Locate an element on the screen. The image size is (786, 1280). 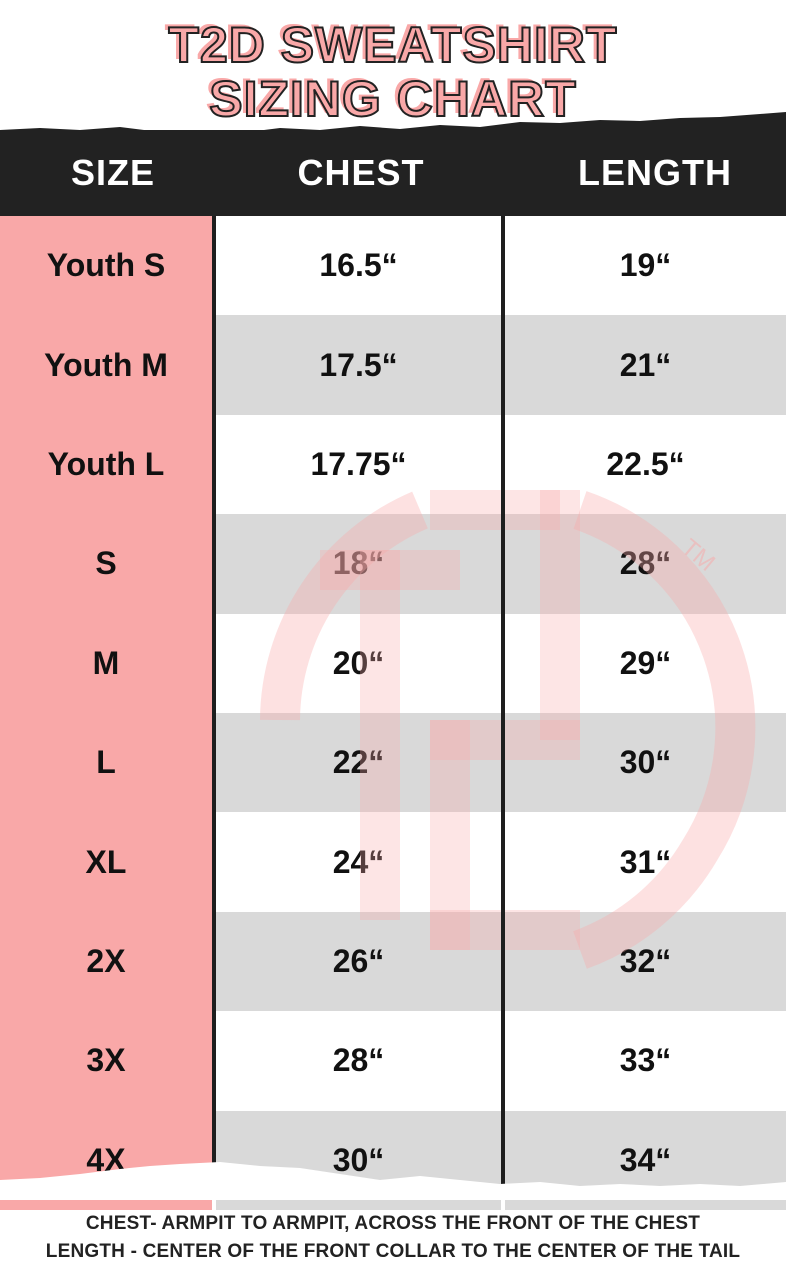
table-row: M 20“ 29“ is located at coordinates (393, 663).